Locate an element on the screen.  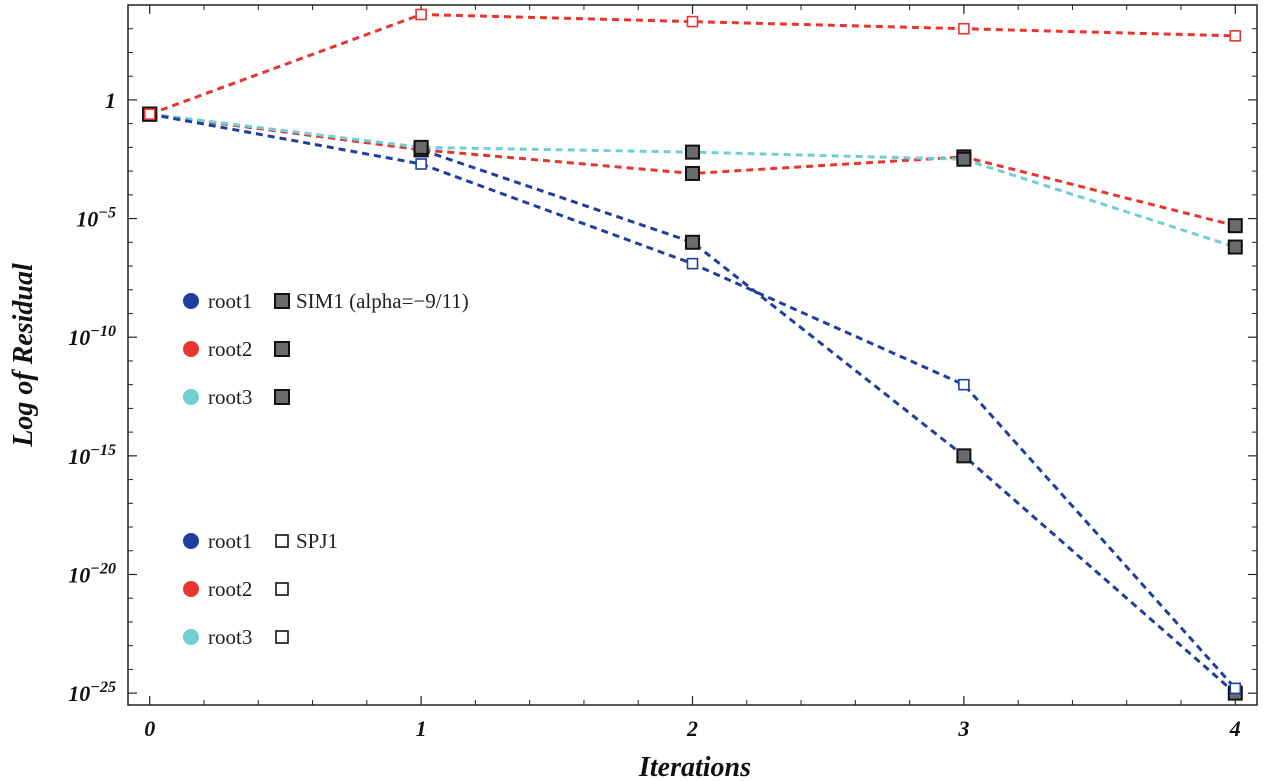
x-tick-label: 4 is located at coordinates (1235, 728).